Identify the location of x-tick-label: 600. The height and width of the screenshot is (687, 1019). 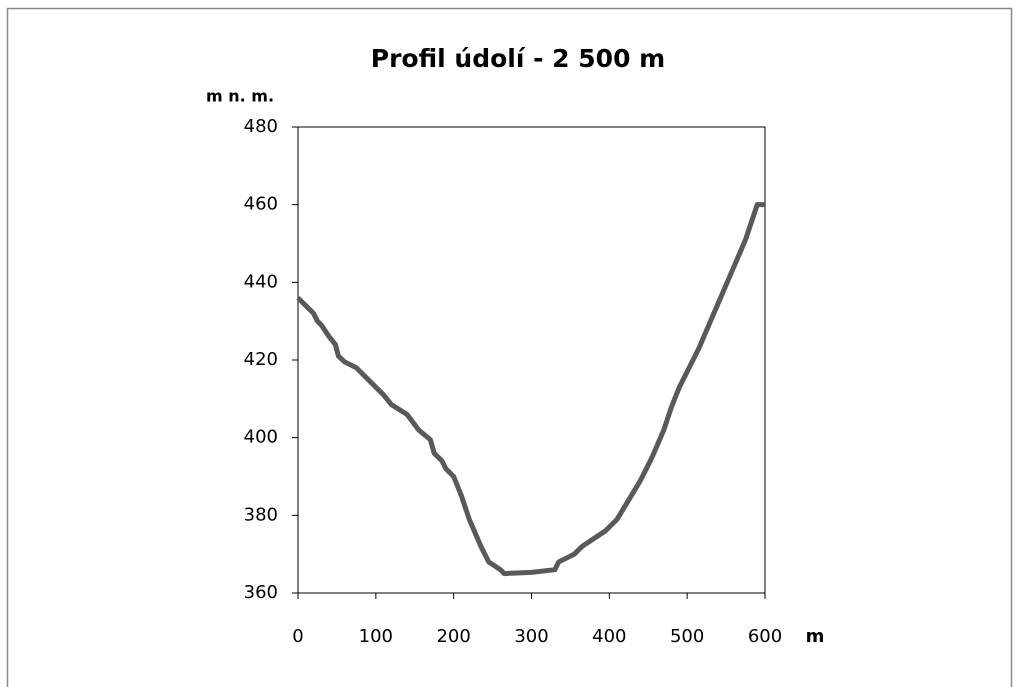
(765, 636).